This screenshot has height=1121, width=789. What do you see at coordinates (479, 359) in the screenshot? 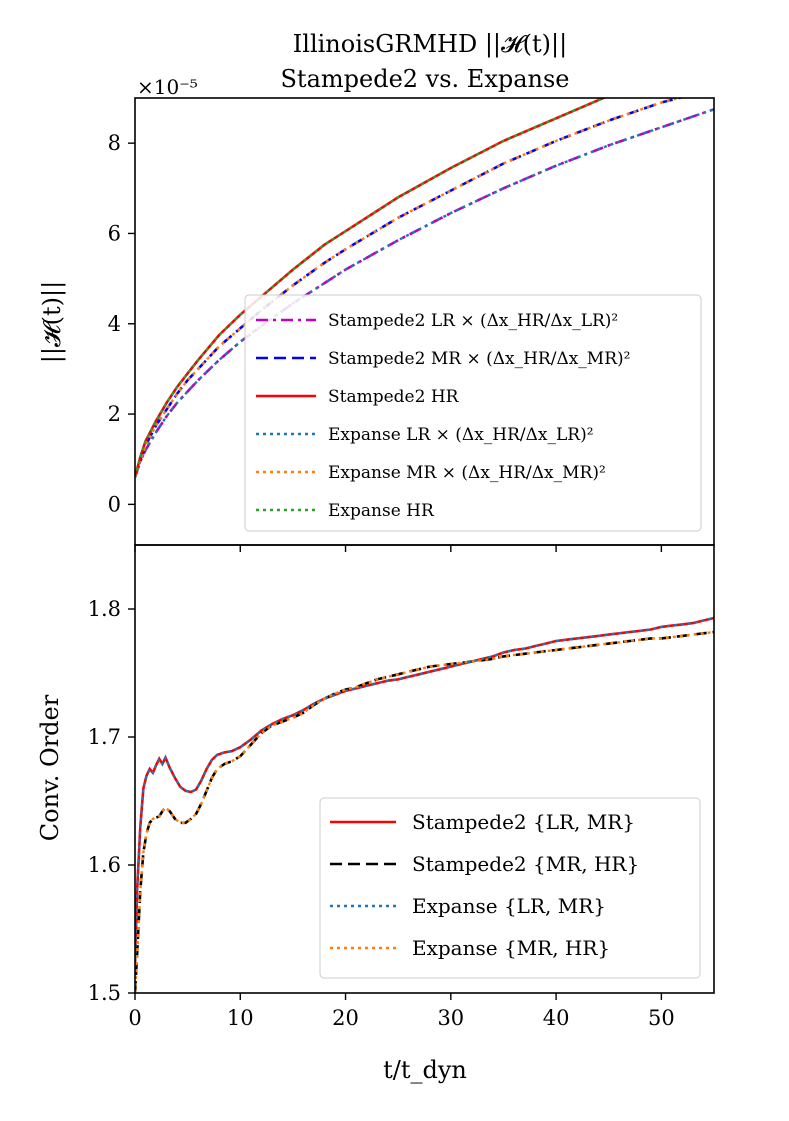
I see `top-legend-label-1: Stampede2 MR × (Δx_HR/Δx_MR)²` at bounding box center [479, 359].